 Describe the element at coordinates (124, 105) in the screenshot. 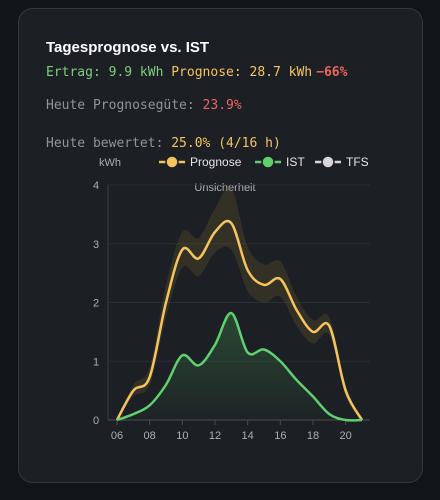

I see `quality-label: Heute Prognosegüte:` at that location.